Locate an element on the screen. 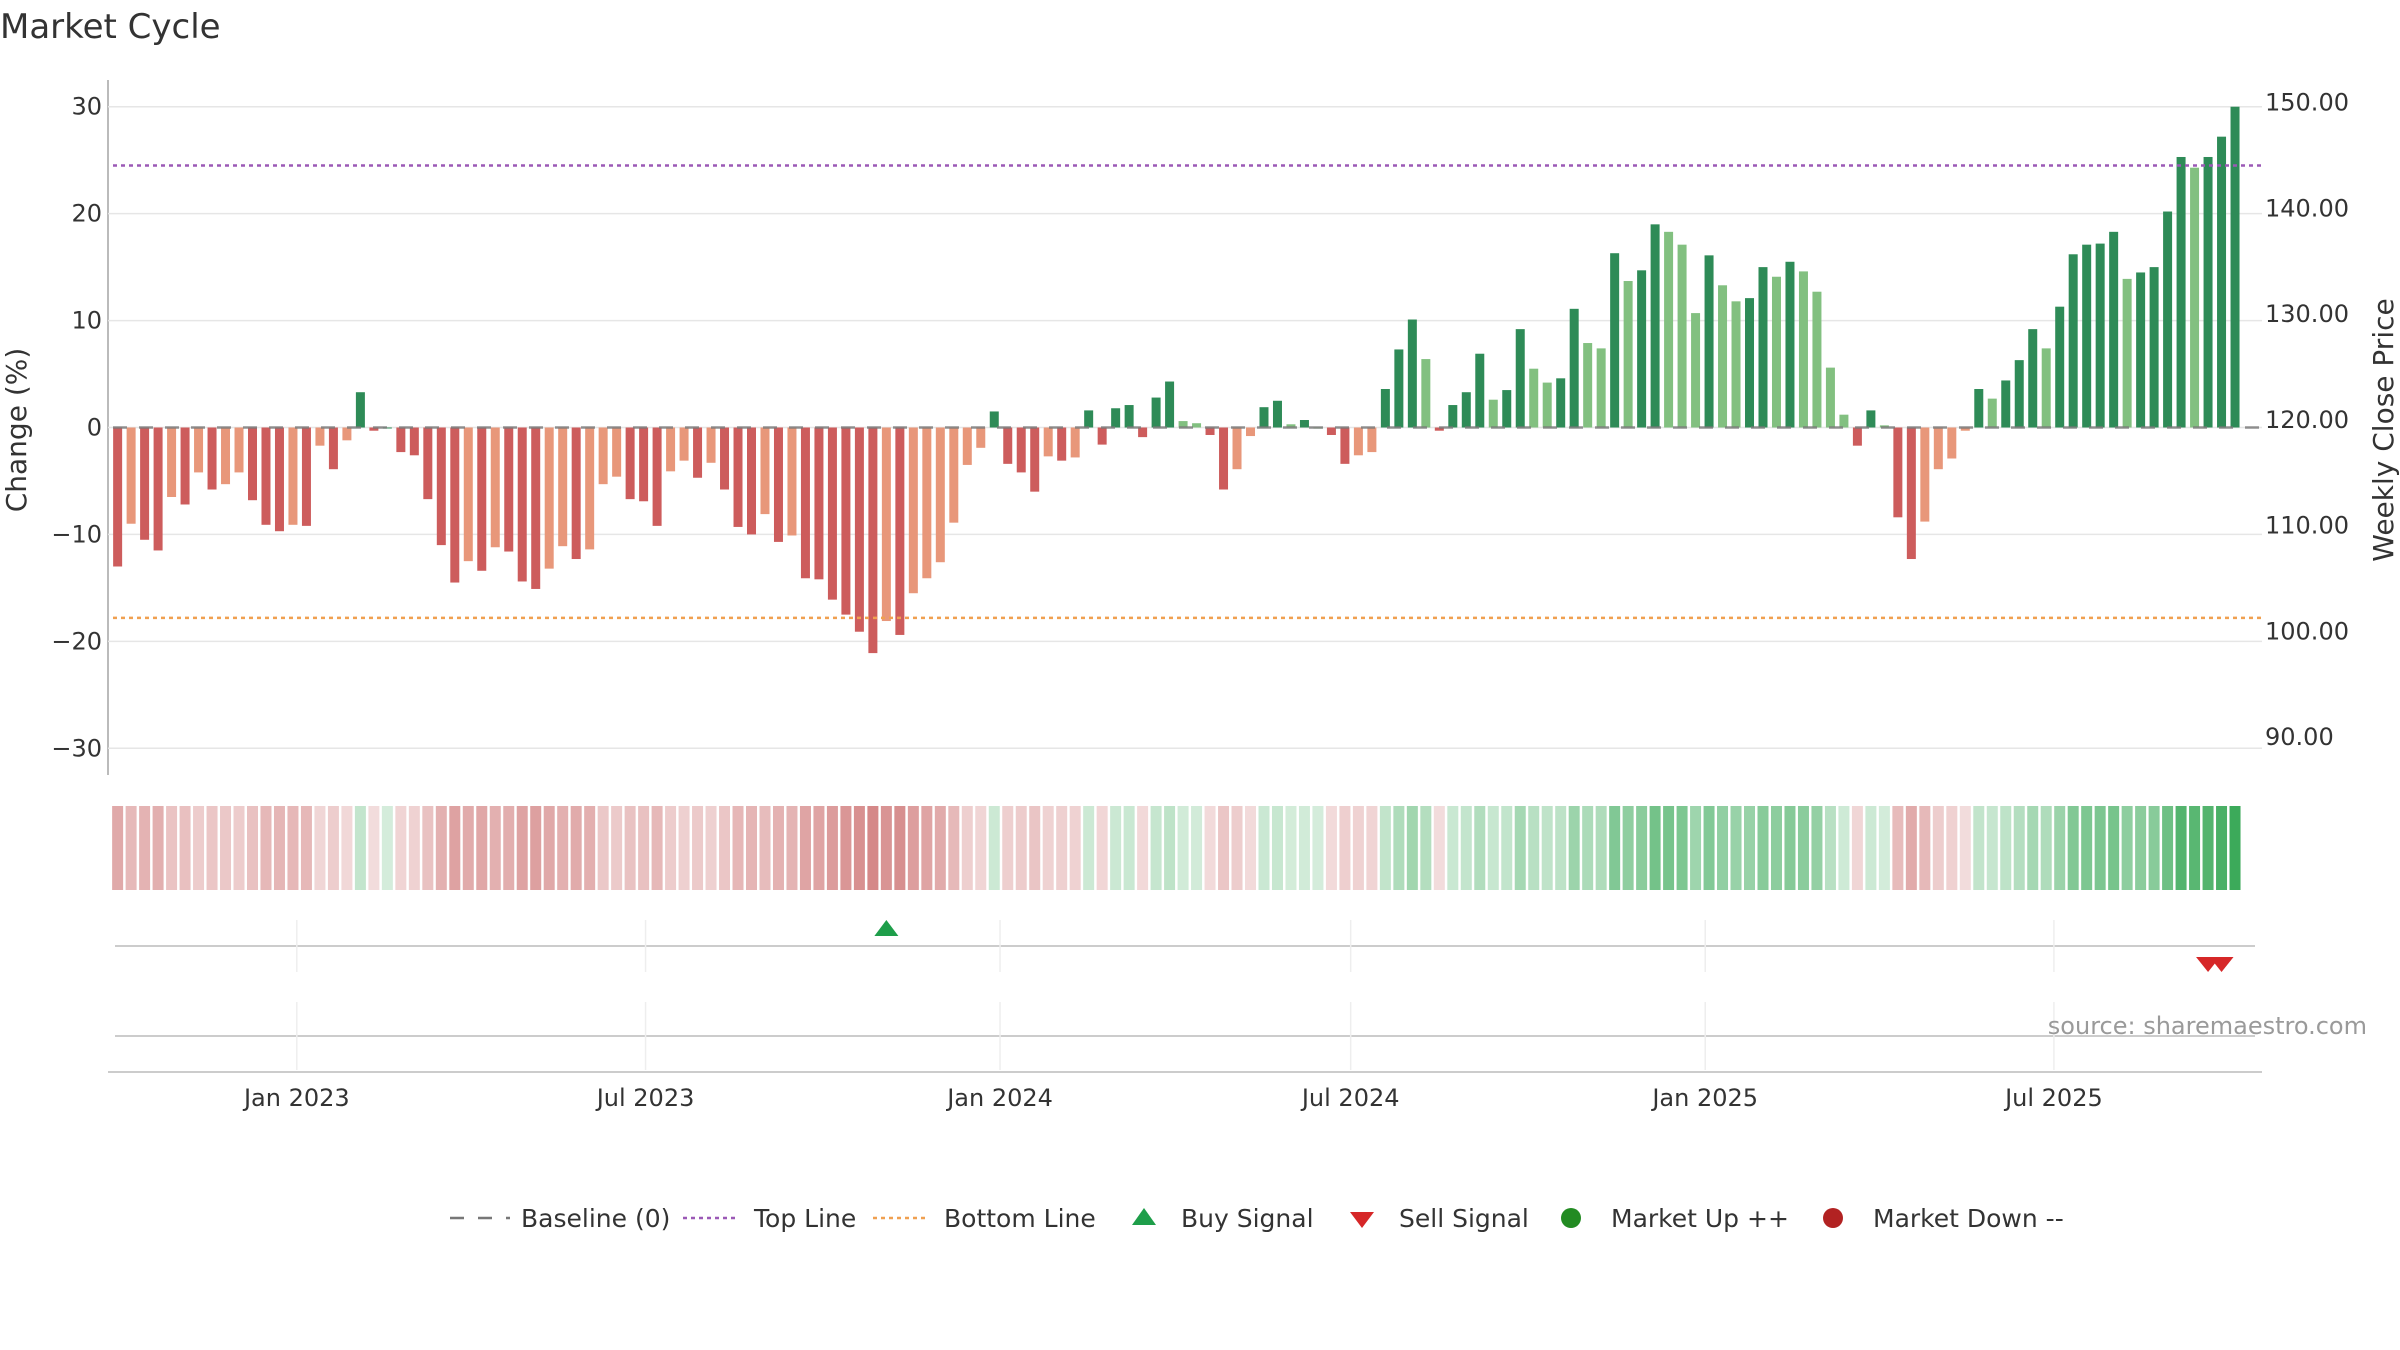 The image size is (2400, 1350). y-axis-ticks: 30 20 10 0 −10 −20 −30 is located at coordinates (76, 428).